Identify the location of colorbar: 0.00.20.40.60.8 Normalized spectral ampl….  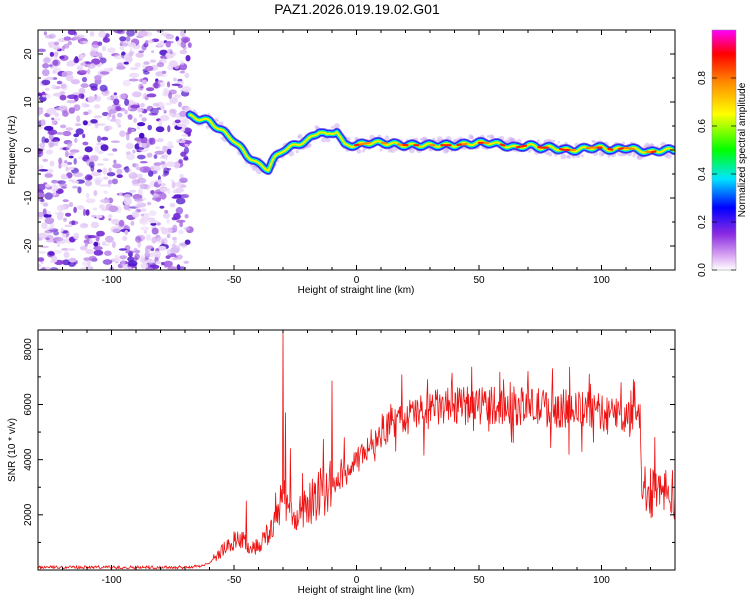
(722, 153).